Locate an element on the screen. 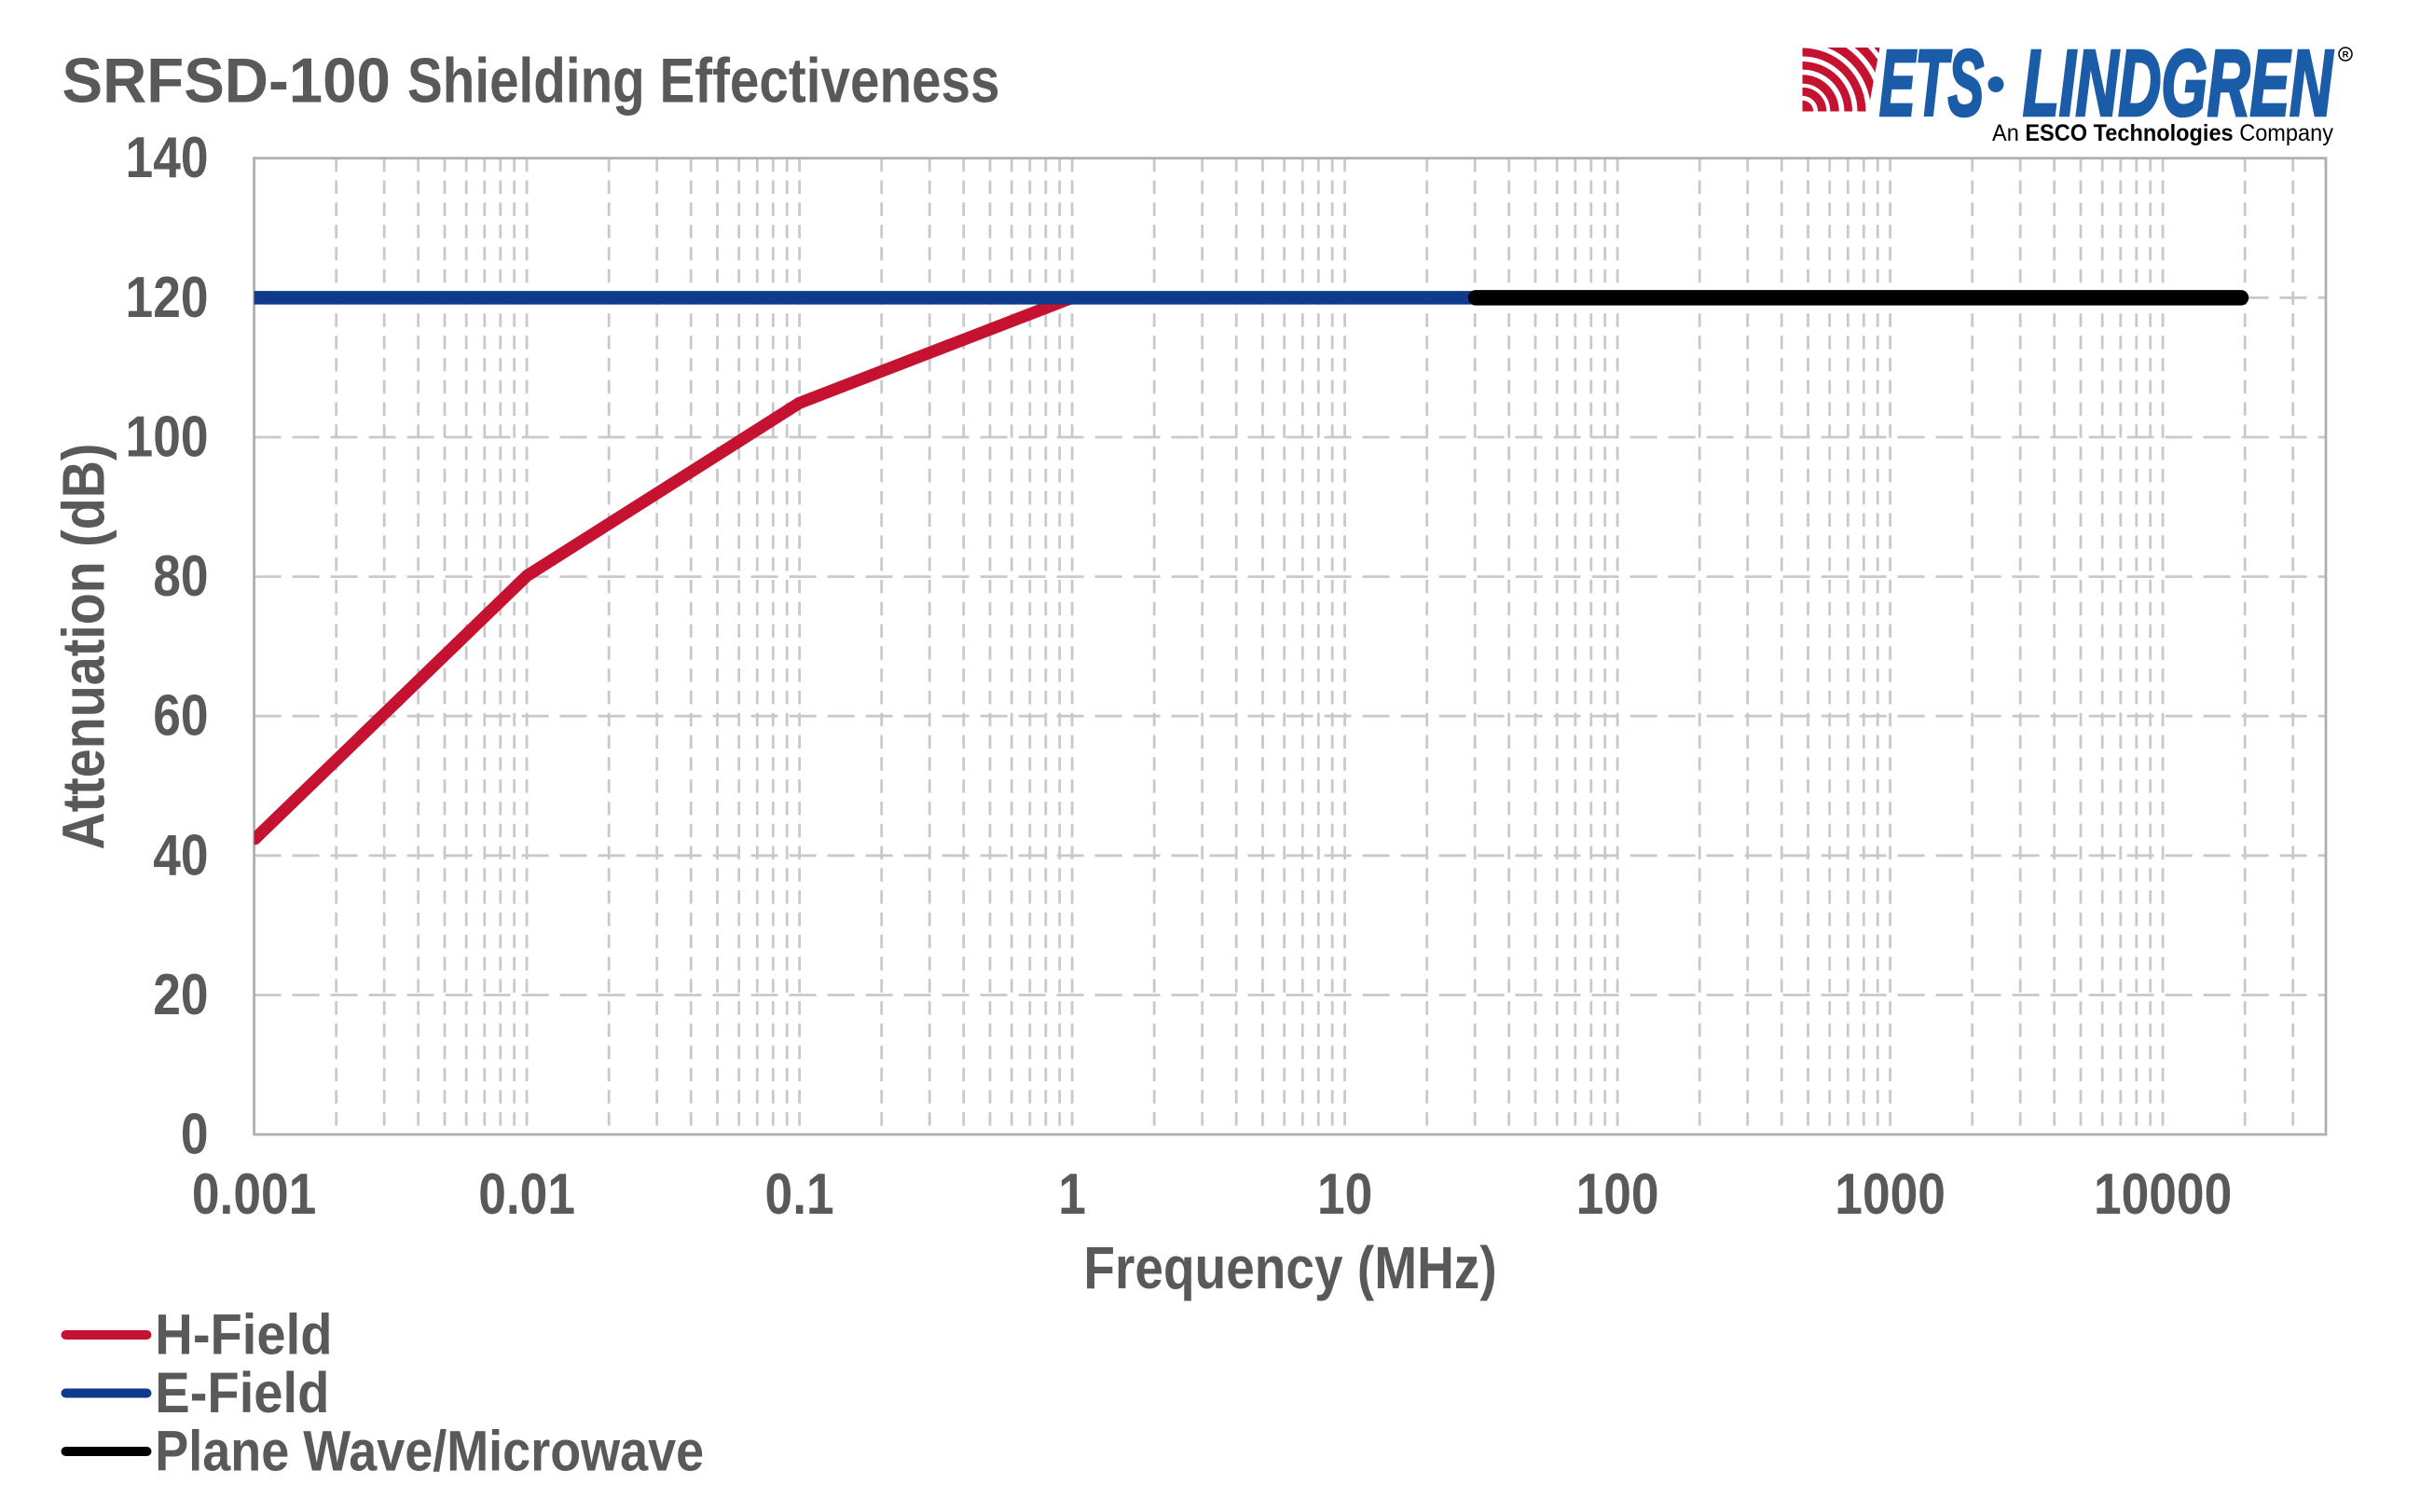 This screenshot has width=2434, height=1512. svg-text: 20 is located at coordinates (180, 995).